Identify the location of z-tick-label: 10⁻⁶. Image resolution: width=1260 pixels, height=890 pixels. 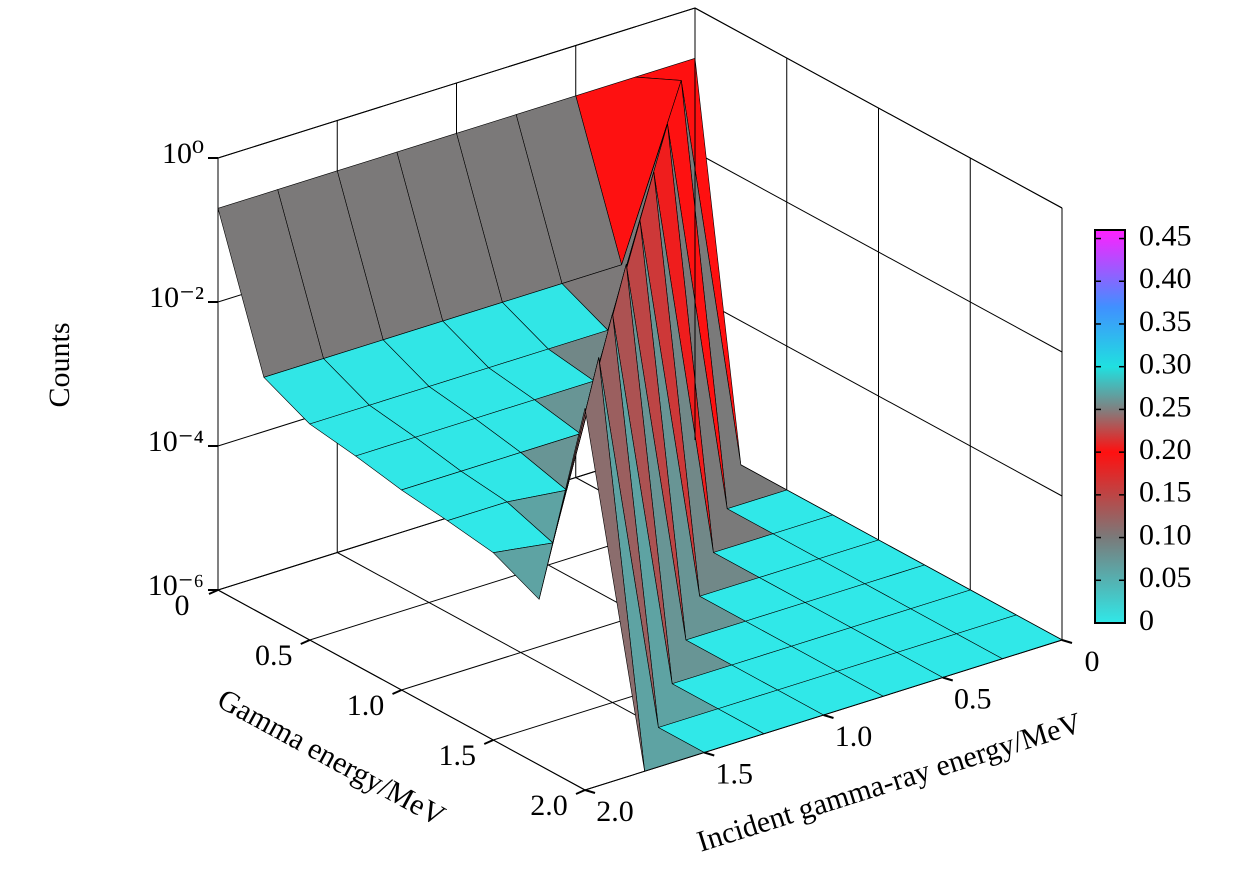
(176, 585).